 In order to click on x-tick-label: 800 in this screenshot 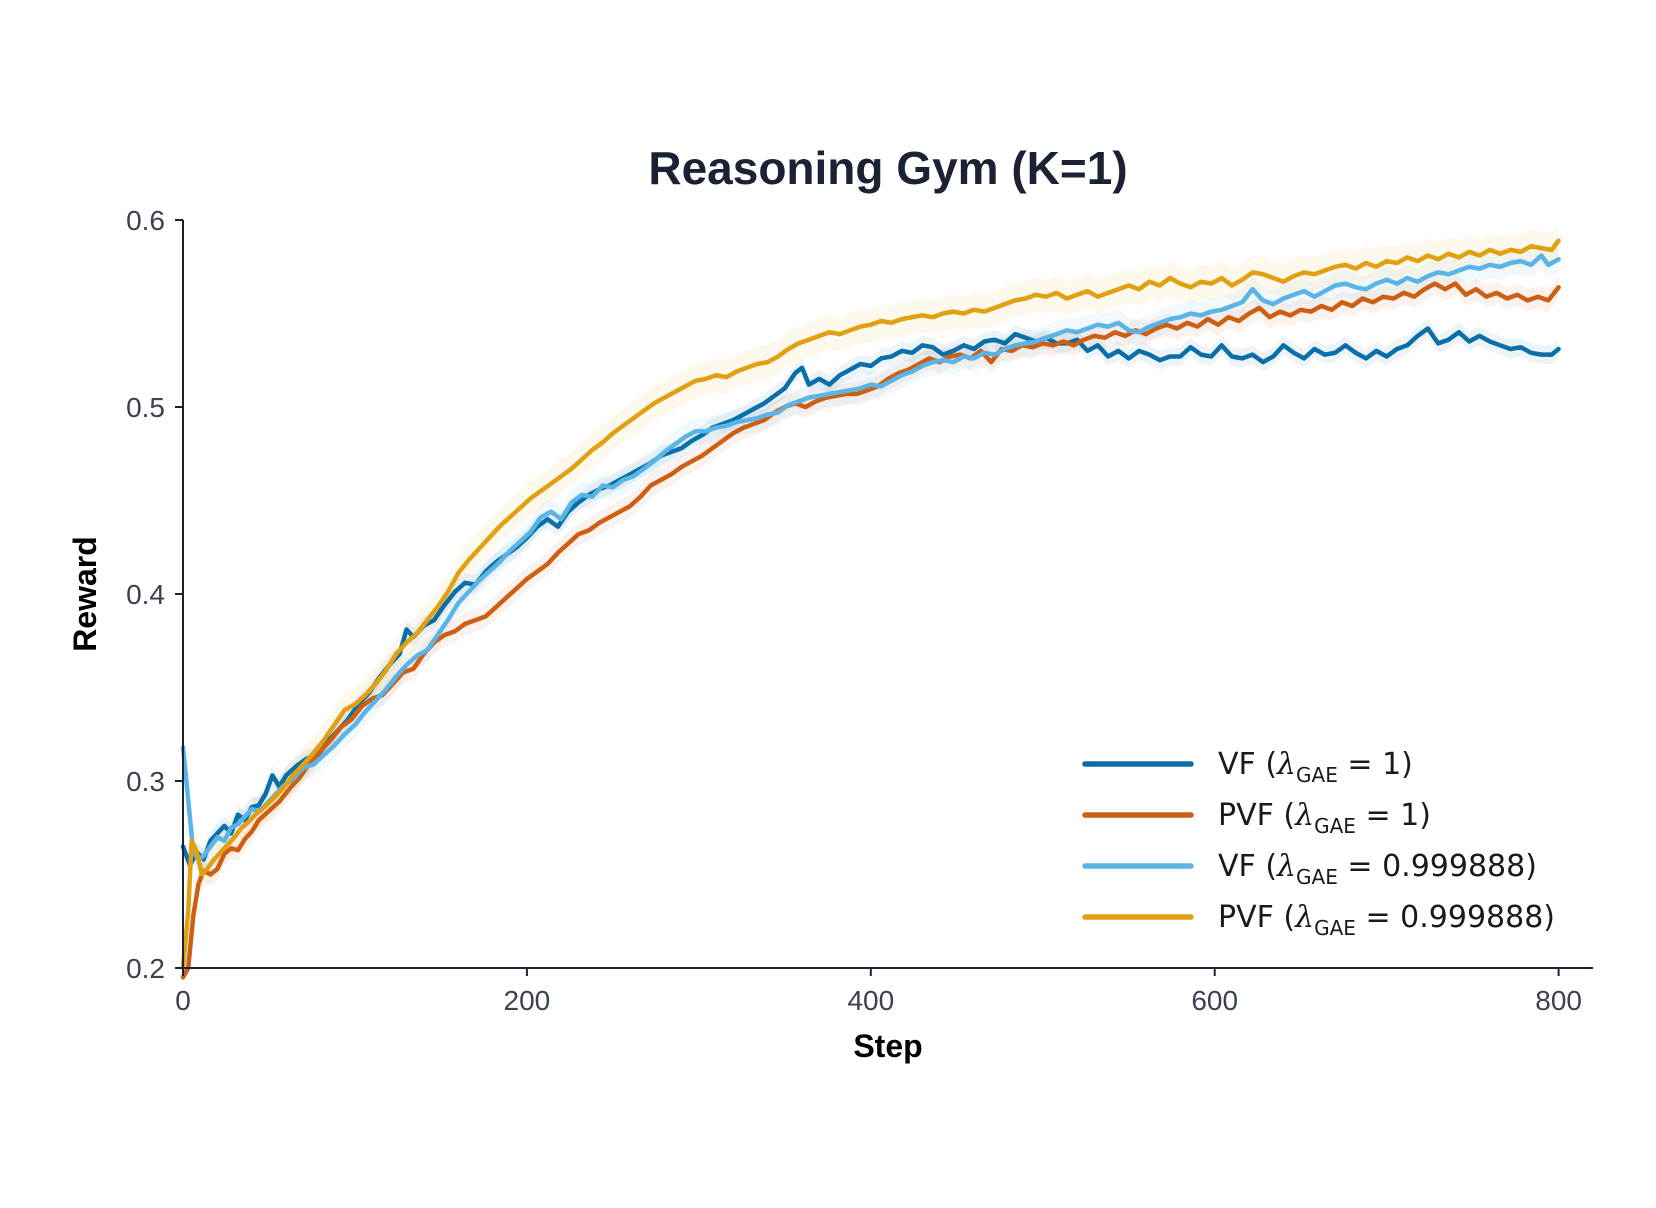, I will do `click(1558, 1000)`.